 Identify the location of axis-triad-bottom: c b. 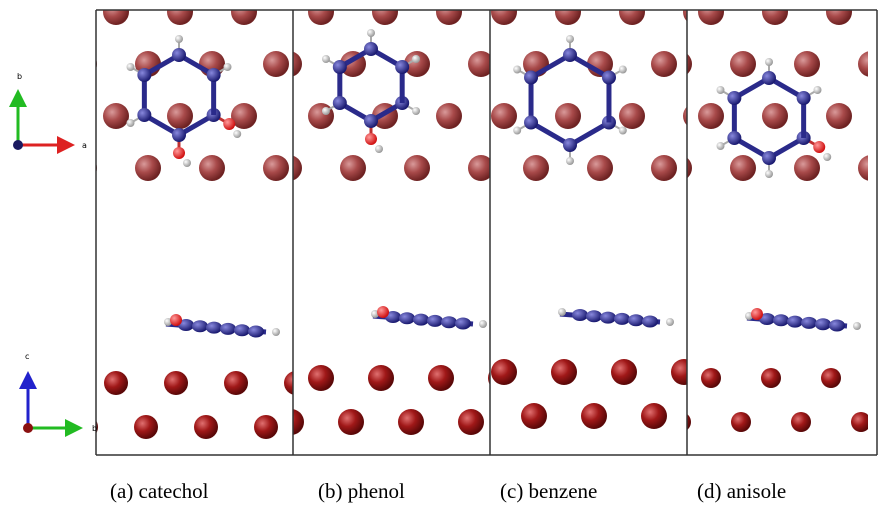
(58, 394).